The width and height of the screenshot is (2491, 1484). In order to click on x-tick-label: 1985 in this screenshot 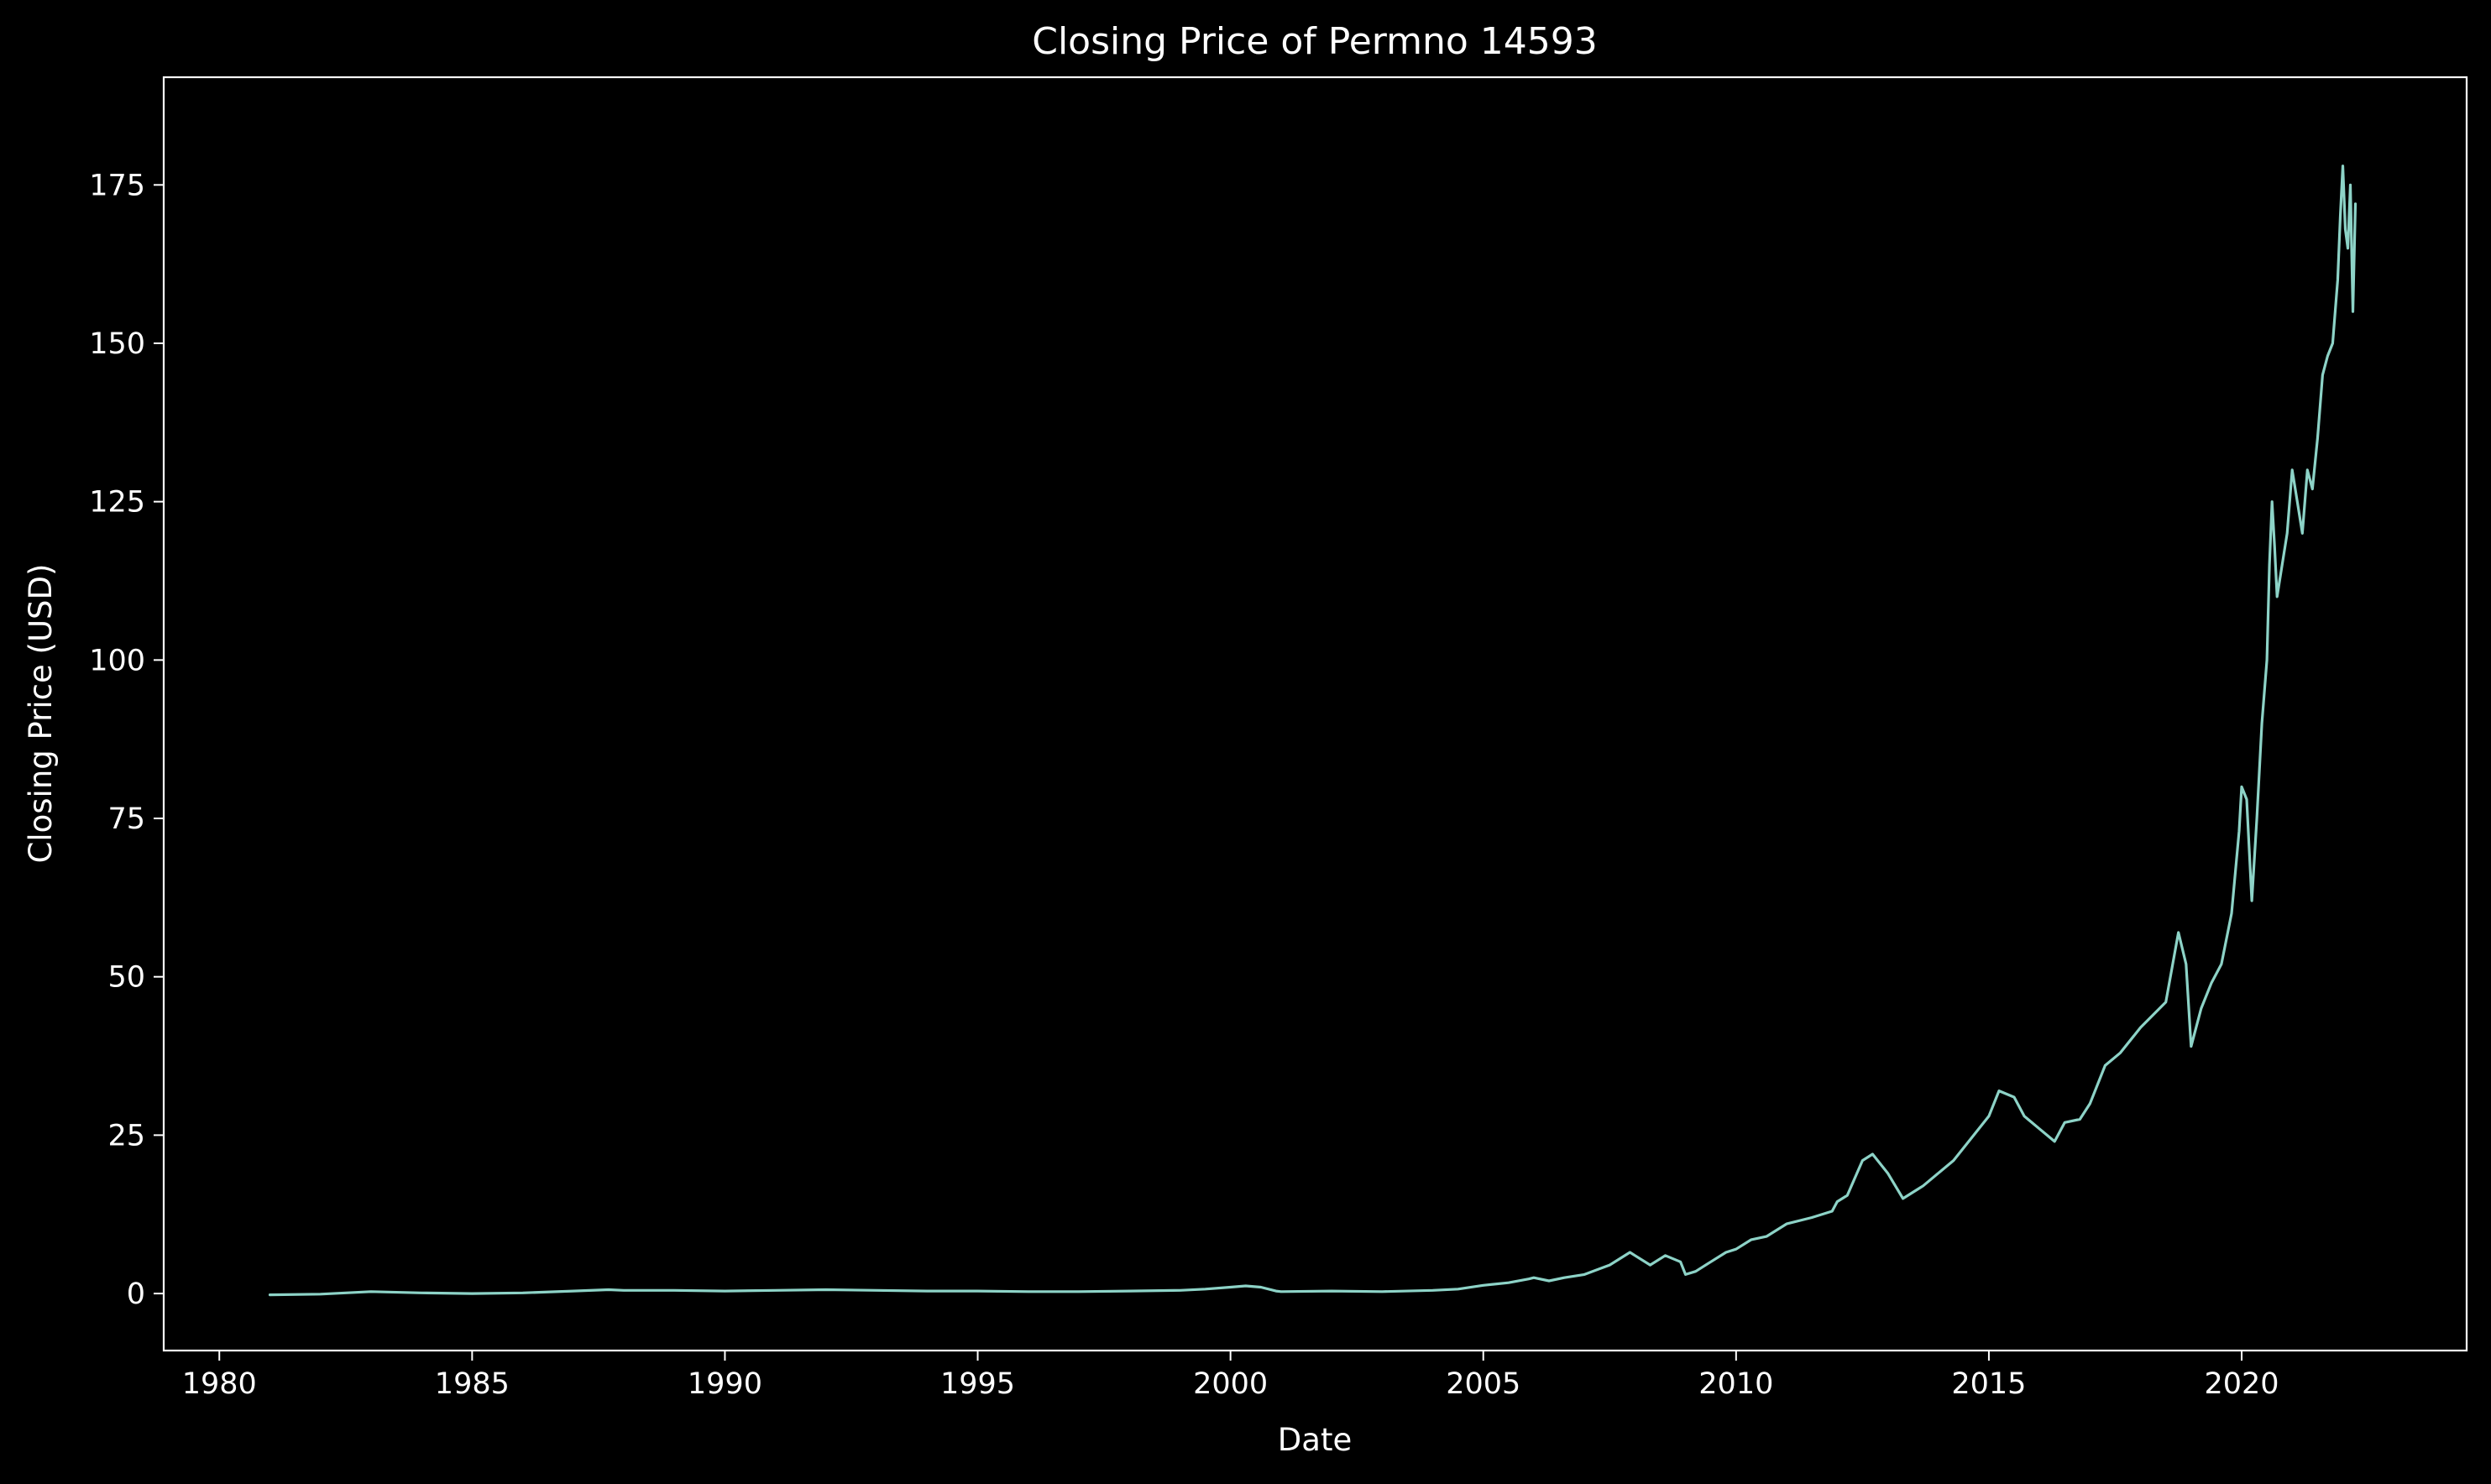, I will do `click(473, 1384)`.